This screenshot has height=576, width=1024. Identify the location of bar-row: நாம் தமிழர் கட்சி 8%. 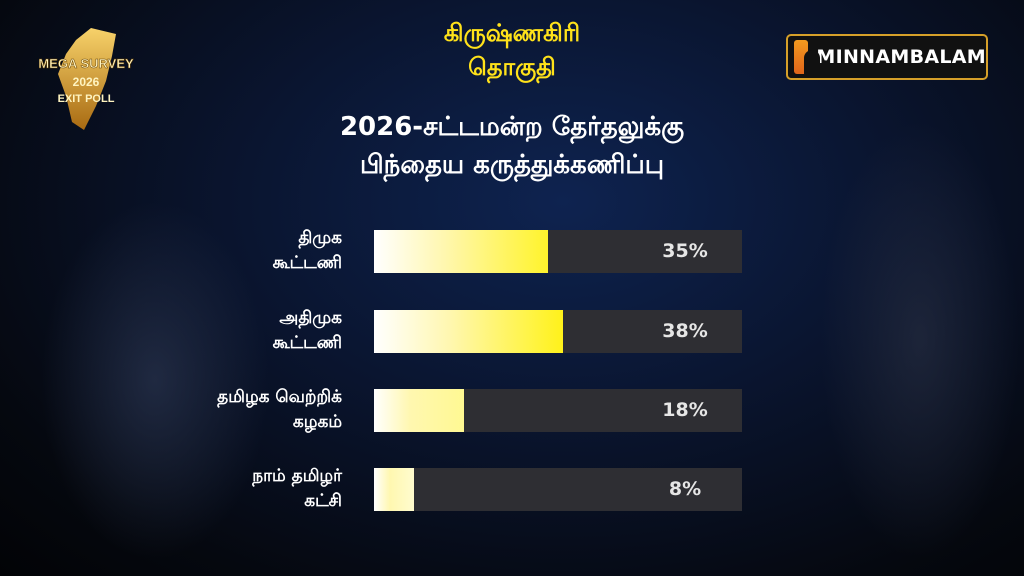
(512, 488).